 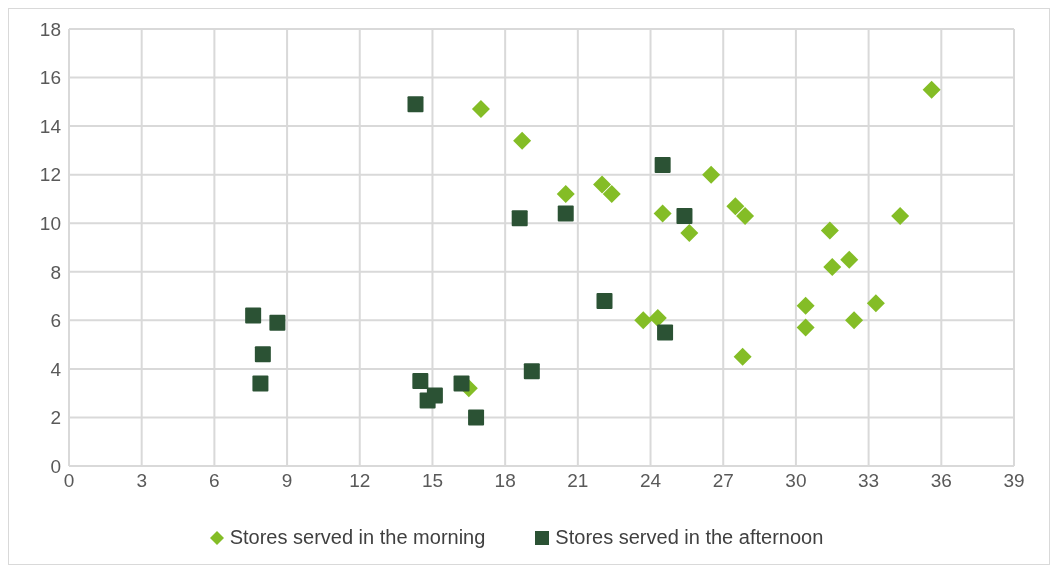 What do you see at coordinates (357, 537) in the screenshot?
I see `legend-label: Stores served in the morning` at bounding box center [357, 537].